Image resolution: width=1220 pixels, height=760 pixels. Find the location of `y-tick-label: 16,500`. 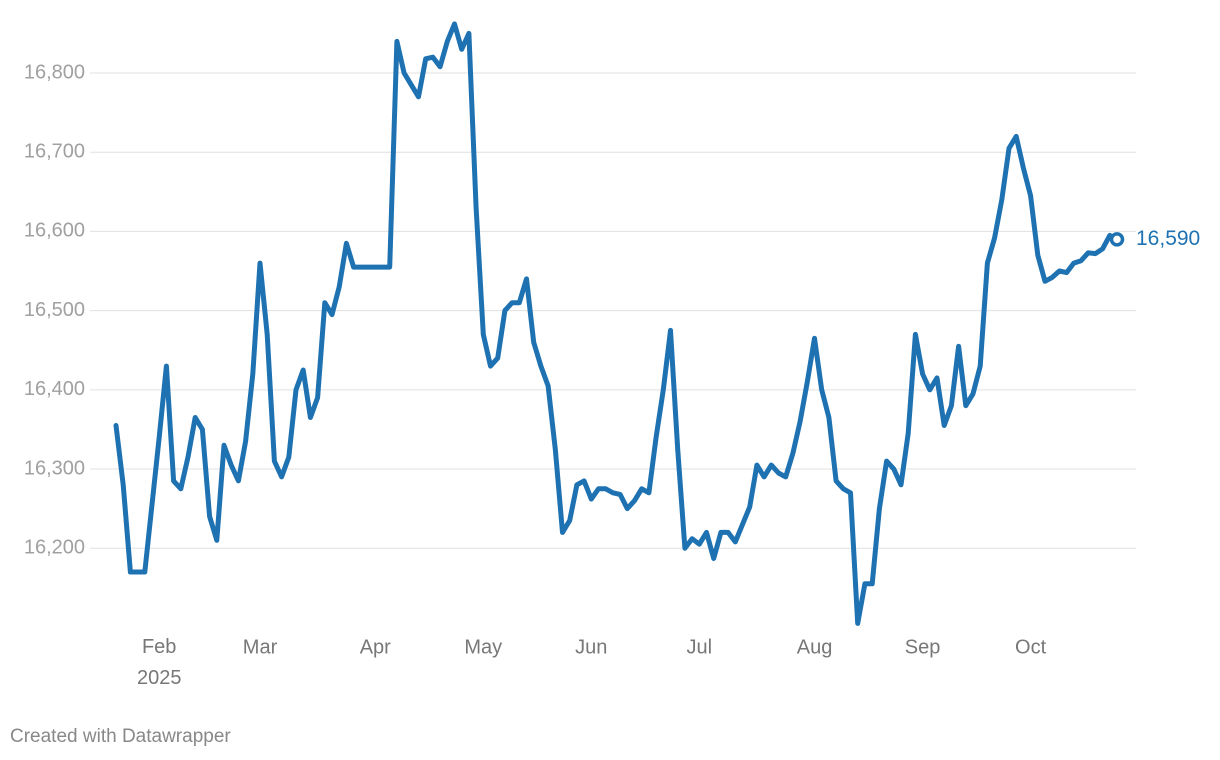

y-tick-label: 16,500 is located at coordinates (54, 310).